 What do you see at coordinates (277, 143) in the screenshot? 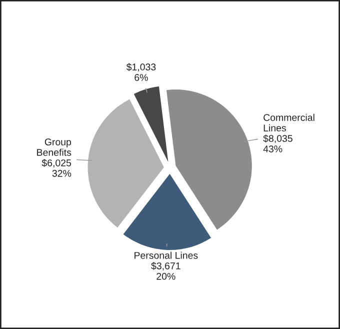
I see `data-label: $8,035 43%` at bounding box center [277, 143].